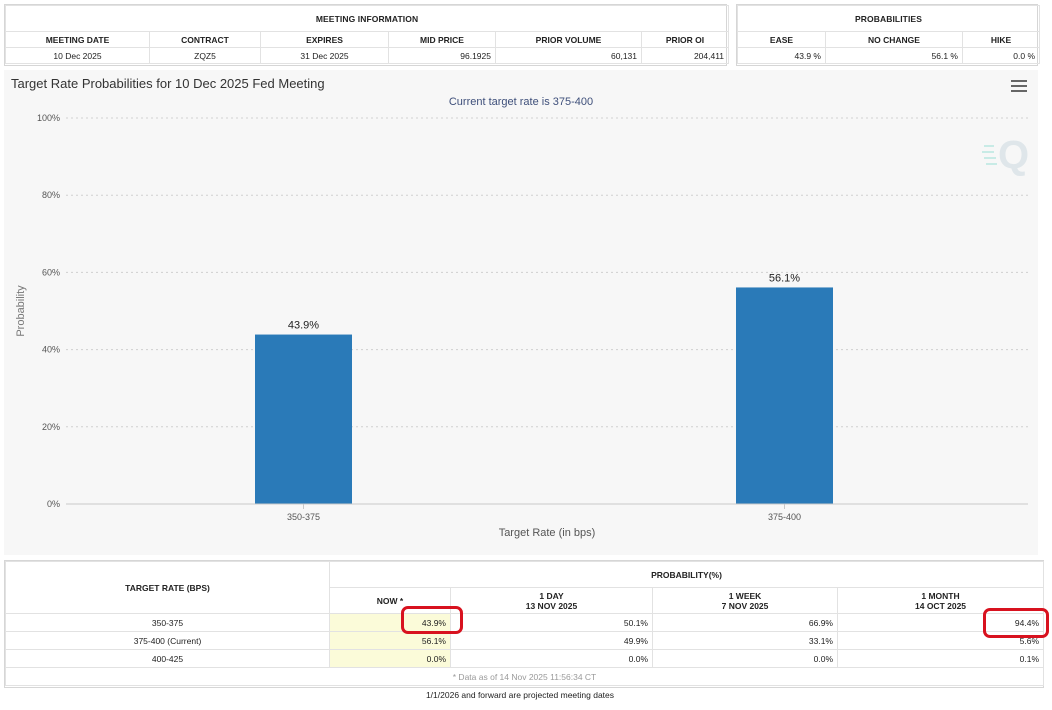 This screenshot has width=1052, height=710. What do you see at coordinates (940, 658) in the screenshot?
I see `one-month-value: 0.1%` at bounding box center [940, 658].